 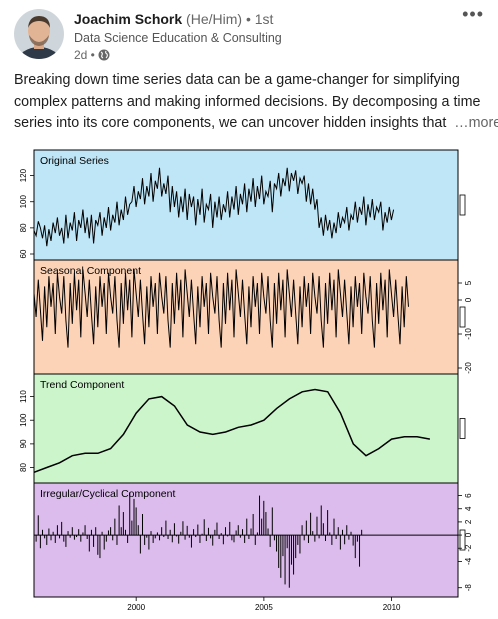 I want to click on panel-1-ytick-label-0: -20, so click(x=468, y=368).